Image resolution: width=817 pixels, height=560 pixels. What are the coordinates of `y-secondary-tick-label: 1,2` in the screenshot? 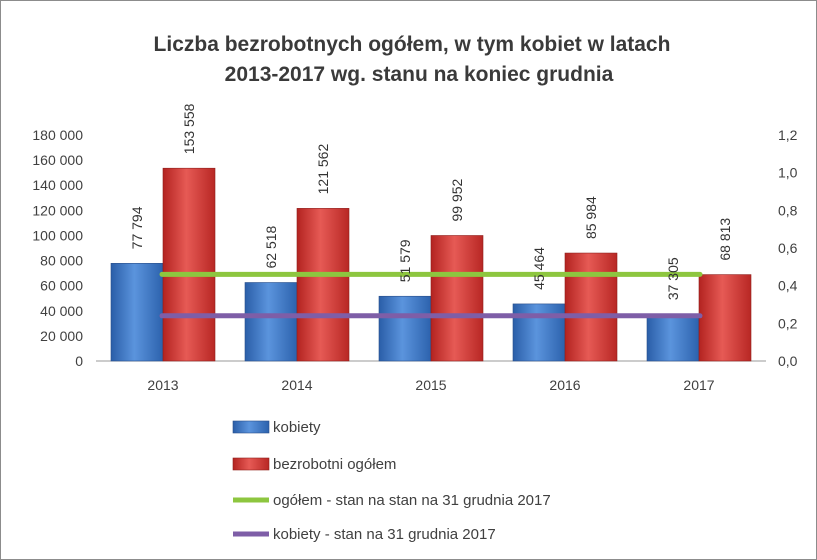 It's located at (788, 135).